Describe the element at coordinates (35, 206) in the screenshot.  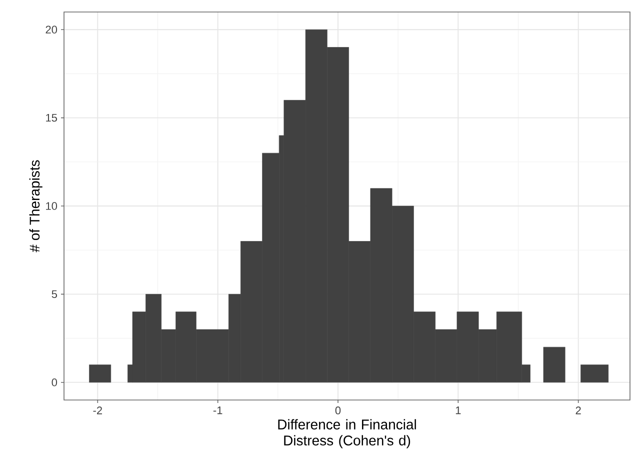
I see `y-axis-title: # of Therapists` at that location.